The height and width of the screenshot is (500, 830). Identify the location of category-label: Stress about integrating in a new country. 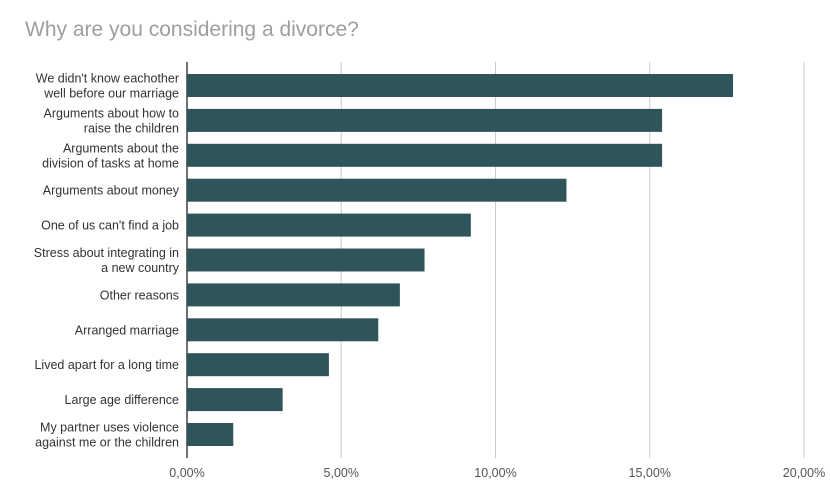
(107, 260).